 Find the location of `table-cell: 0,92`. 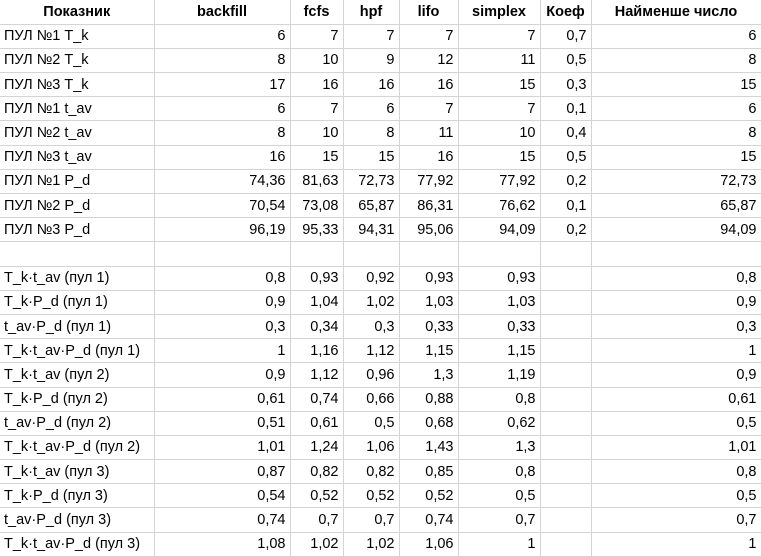

table-cell: 0,92 is located at coordinates (371, 278).